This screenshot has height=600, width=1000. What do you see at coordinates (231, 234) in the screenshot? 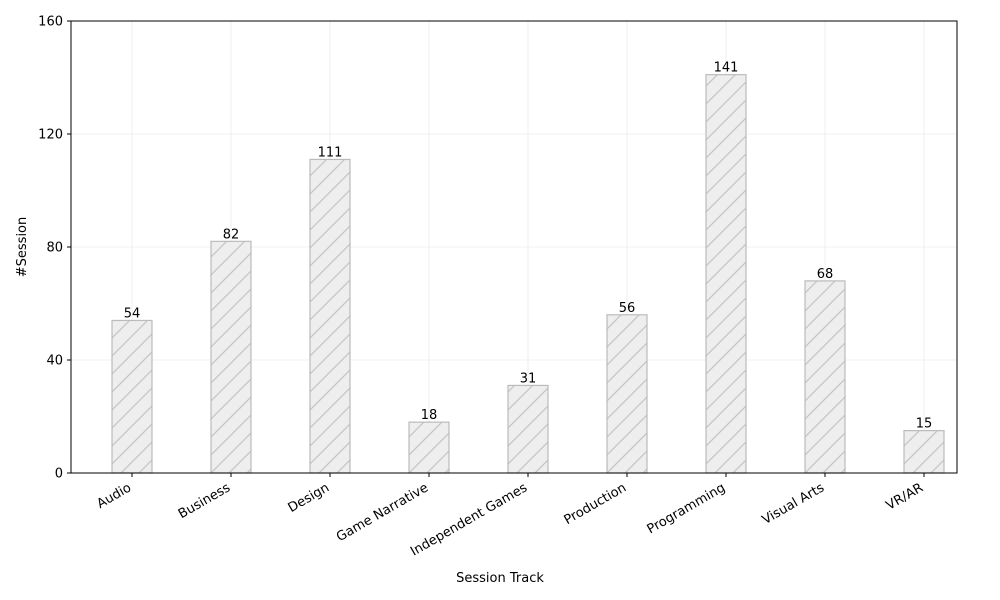
I see `bar-value-label: 82` at bounding box center [231, 234].